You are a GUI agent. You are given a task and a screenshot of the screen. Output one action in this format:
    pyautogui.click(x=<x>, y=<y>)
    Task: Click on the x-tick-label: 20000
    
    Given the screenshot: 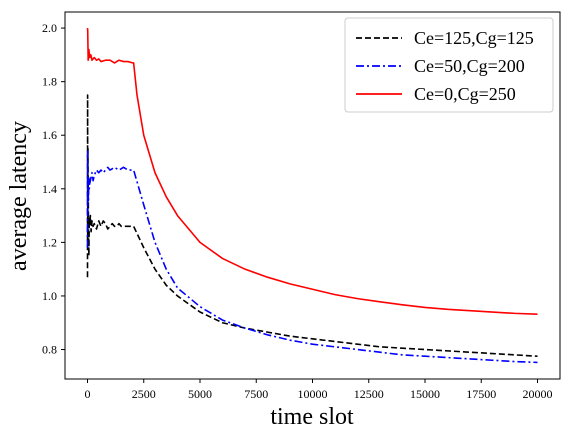 What is the action you would take?
    pyautogui.click(x=538, y=394)
    